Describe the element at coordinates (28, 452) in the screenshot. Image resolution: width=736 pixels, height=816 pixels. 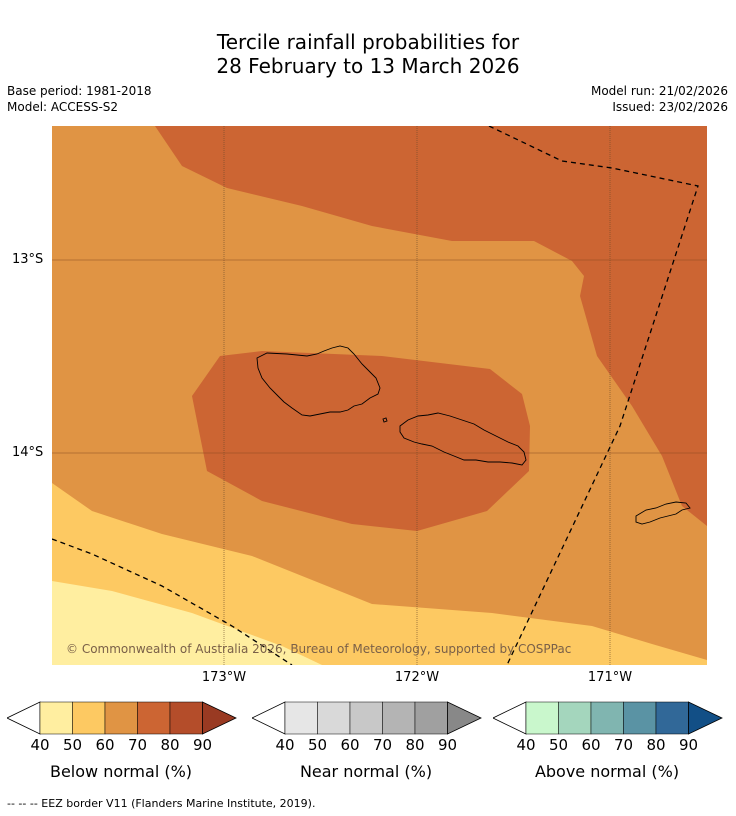
I see `lat-label-14s: 14°S` at that location.